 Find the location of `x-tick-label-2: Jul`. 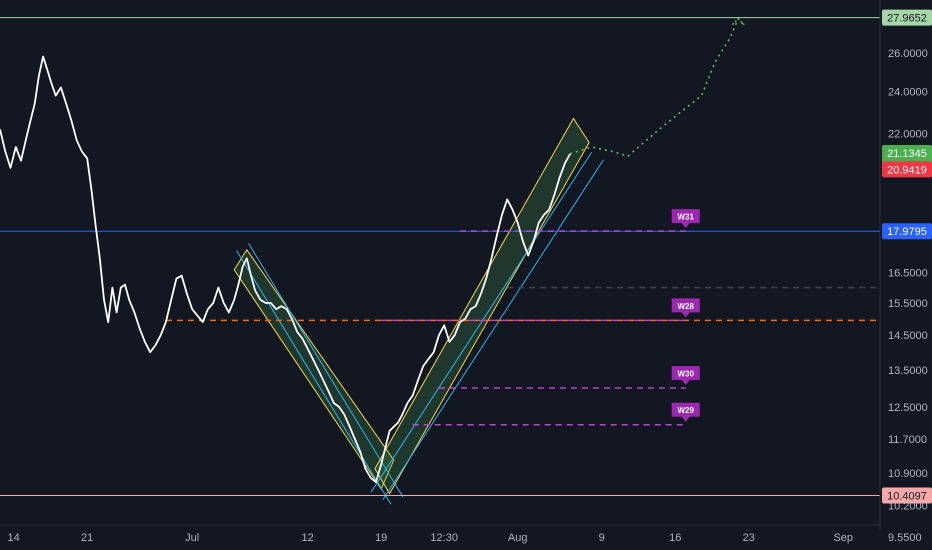

x-tick-label-2: Jul is located at coordinates (192, 538).